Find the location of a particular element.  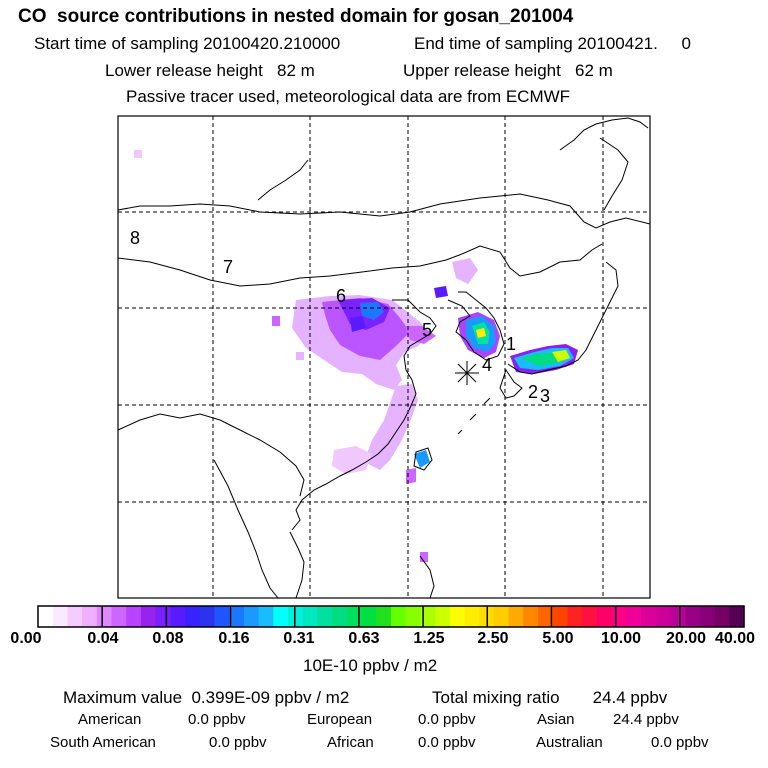

plume-japan-peak is located at coordinates (561, 356).